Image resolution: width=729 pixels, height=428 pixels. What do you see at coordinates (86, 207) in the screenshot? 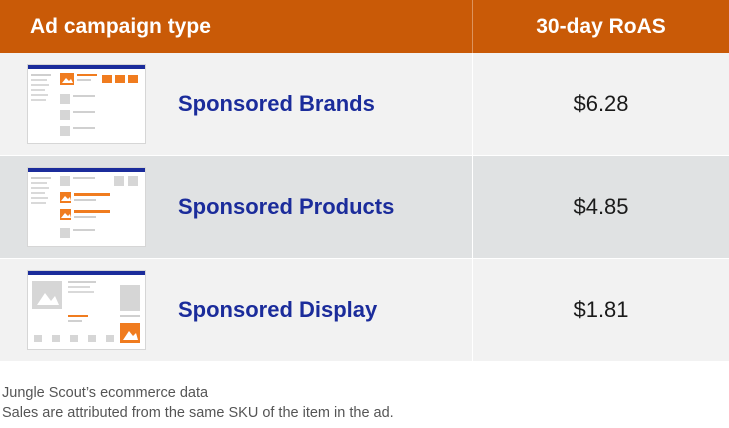
I see `sponsored-products-layout-icon` at bounding box center [86, 207].